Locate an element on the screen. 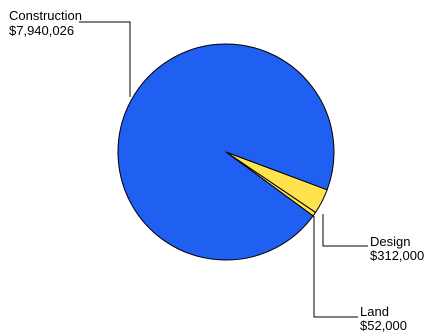  slice-value-design: $312,000 is located at coordinates (397, 255).